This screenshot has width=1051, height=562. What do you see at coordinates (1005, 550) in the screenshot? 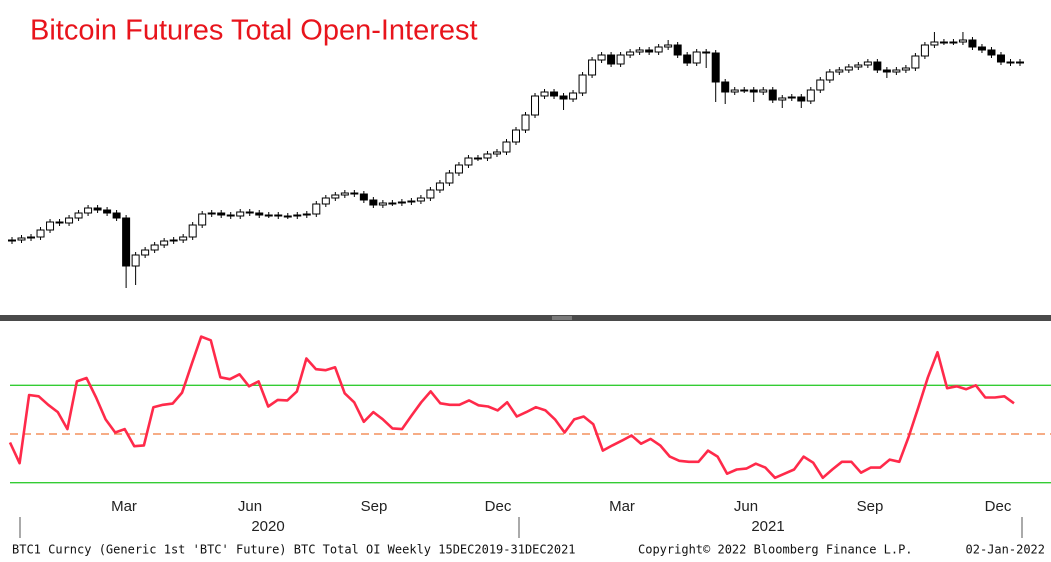
I see `footer-date: 02-Jan-2022` at bounding box center [1005, 550].